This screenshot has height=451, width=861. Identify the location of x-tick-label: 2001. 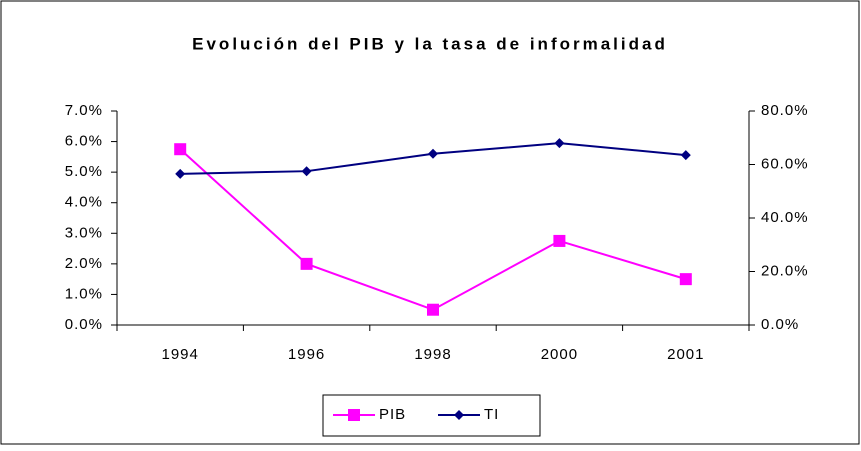
(685, 354).